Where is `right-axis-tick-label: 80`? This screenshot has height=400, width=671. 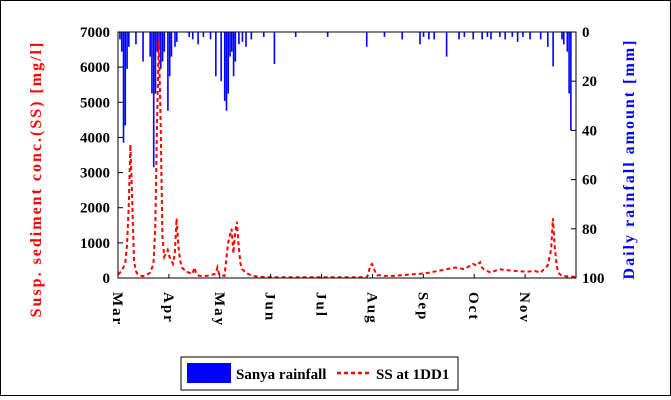 right-axis-tick-label: 80 is located at coordinates (589, 230).